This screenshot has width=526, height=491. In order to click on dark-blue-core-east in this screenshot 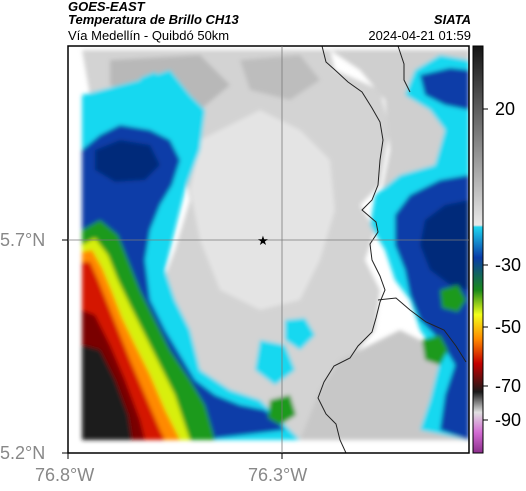, I will do `click(444, 245)`.